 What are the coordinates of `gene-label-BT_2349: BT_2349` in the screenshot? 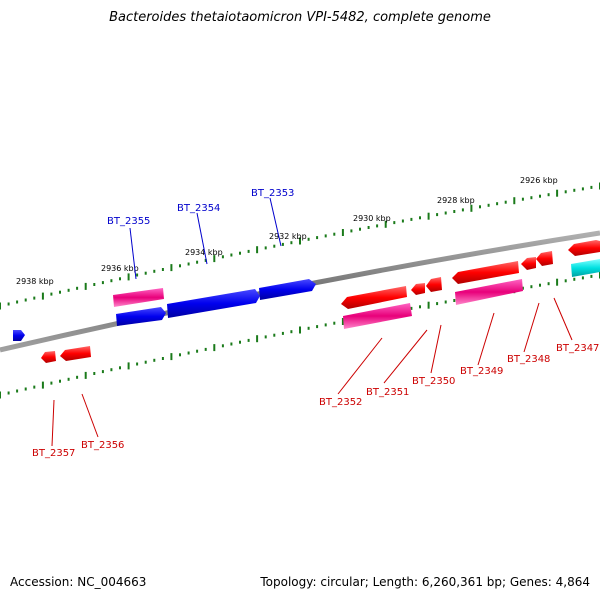 It's located at (481, 371).